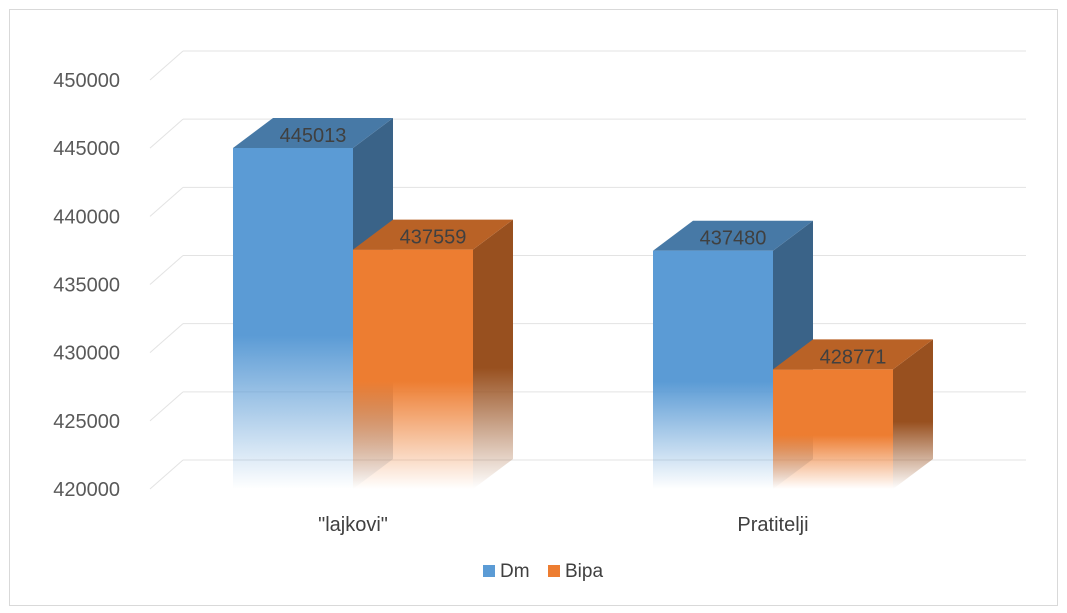  Describe the element at coordinates (772, 525) in the screenshot. I see `x-category-label: Pratitelji` at that location.